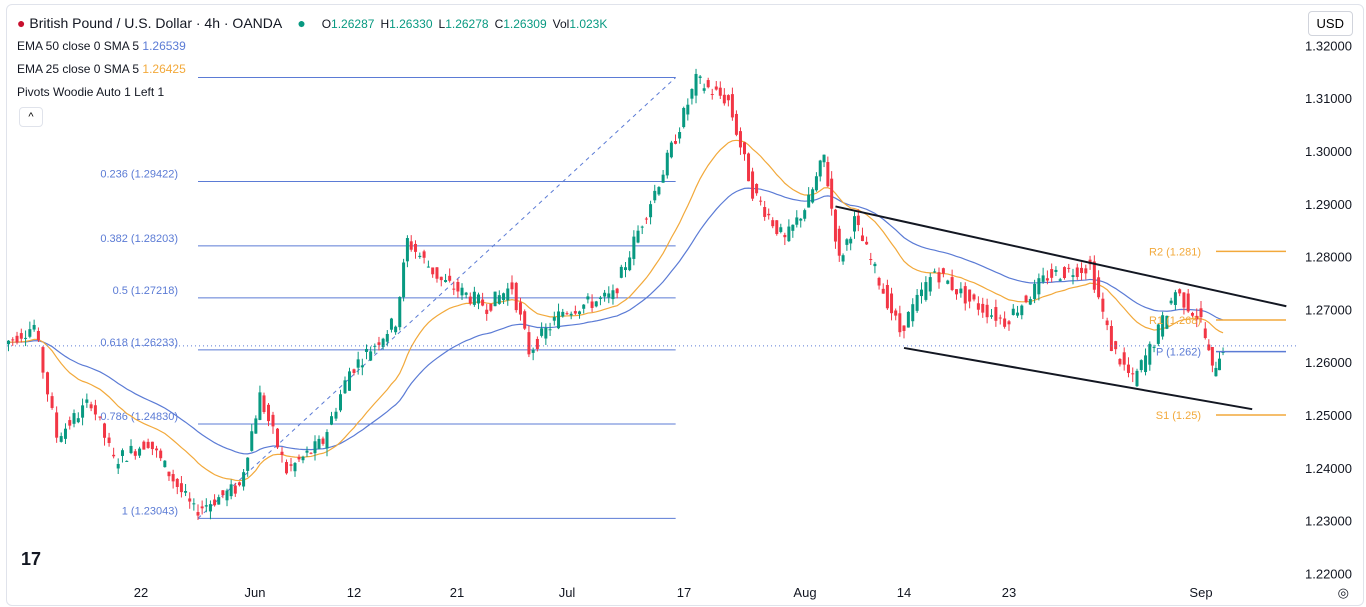  What do you see at coordinates (21, 23) in the screenshot?
I see `flag-icon: ●` at bounding box center [21, 23].